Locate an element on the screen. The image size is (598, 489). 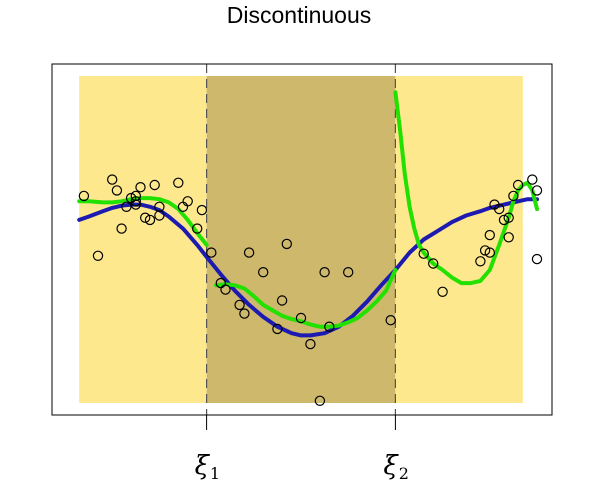
chart-title: Discontinuous is located at coordinates (299, 15).